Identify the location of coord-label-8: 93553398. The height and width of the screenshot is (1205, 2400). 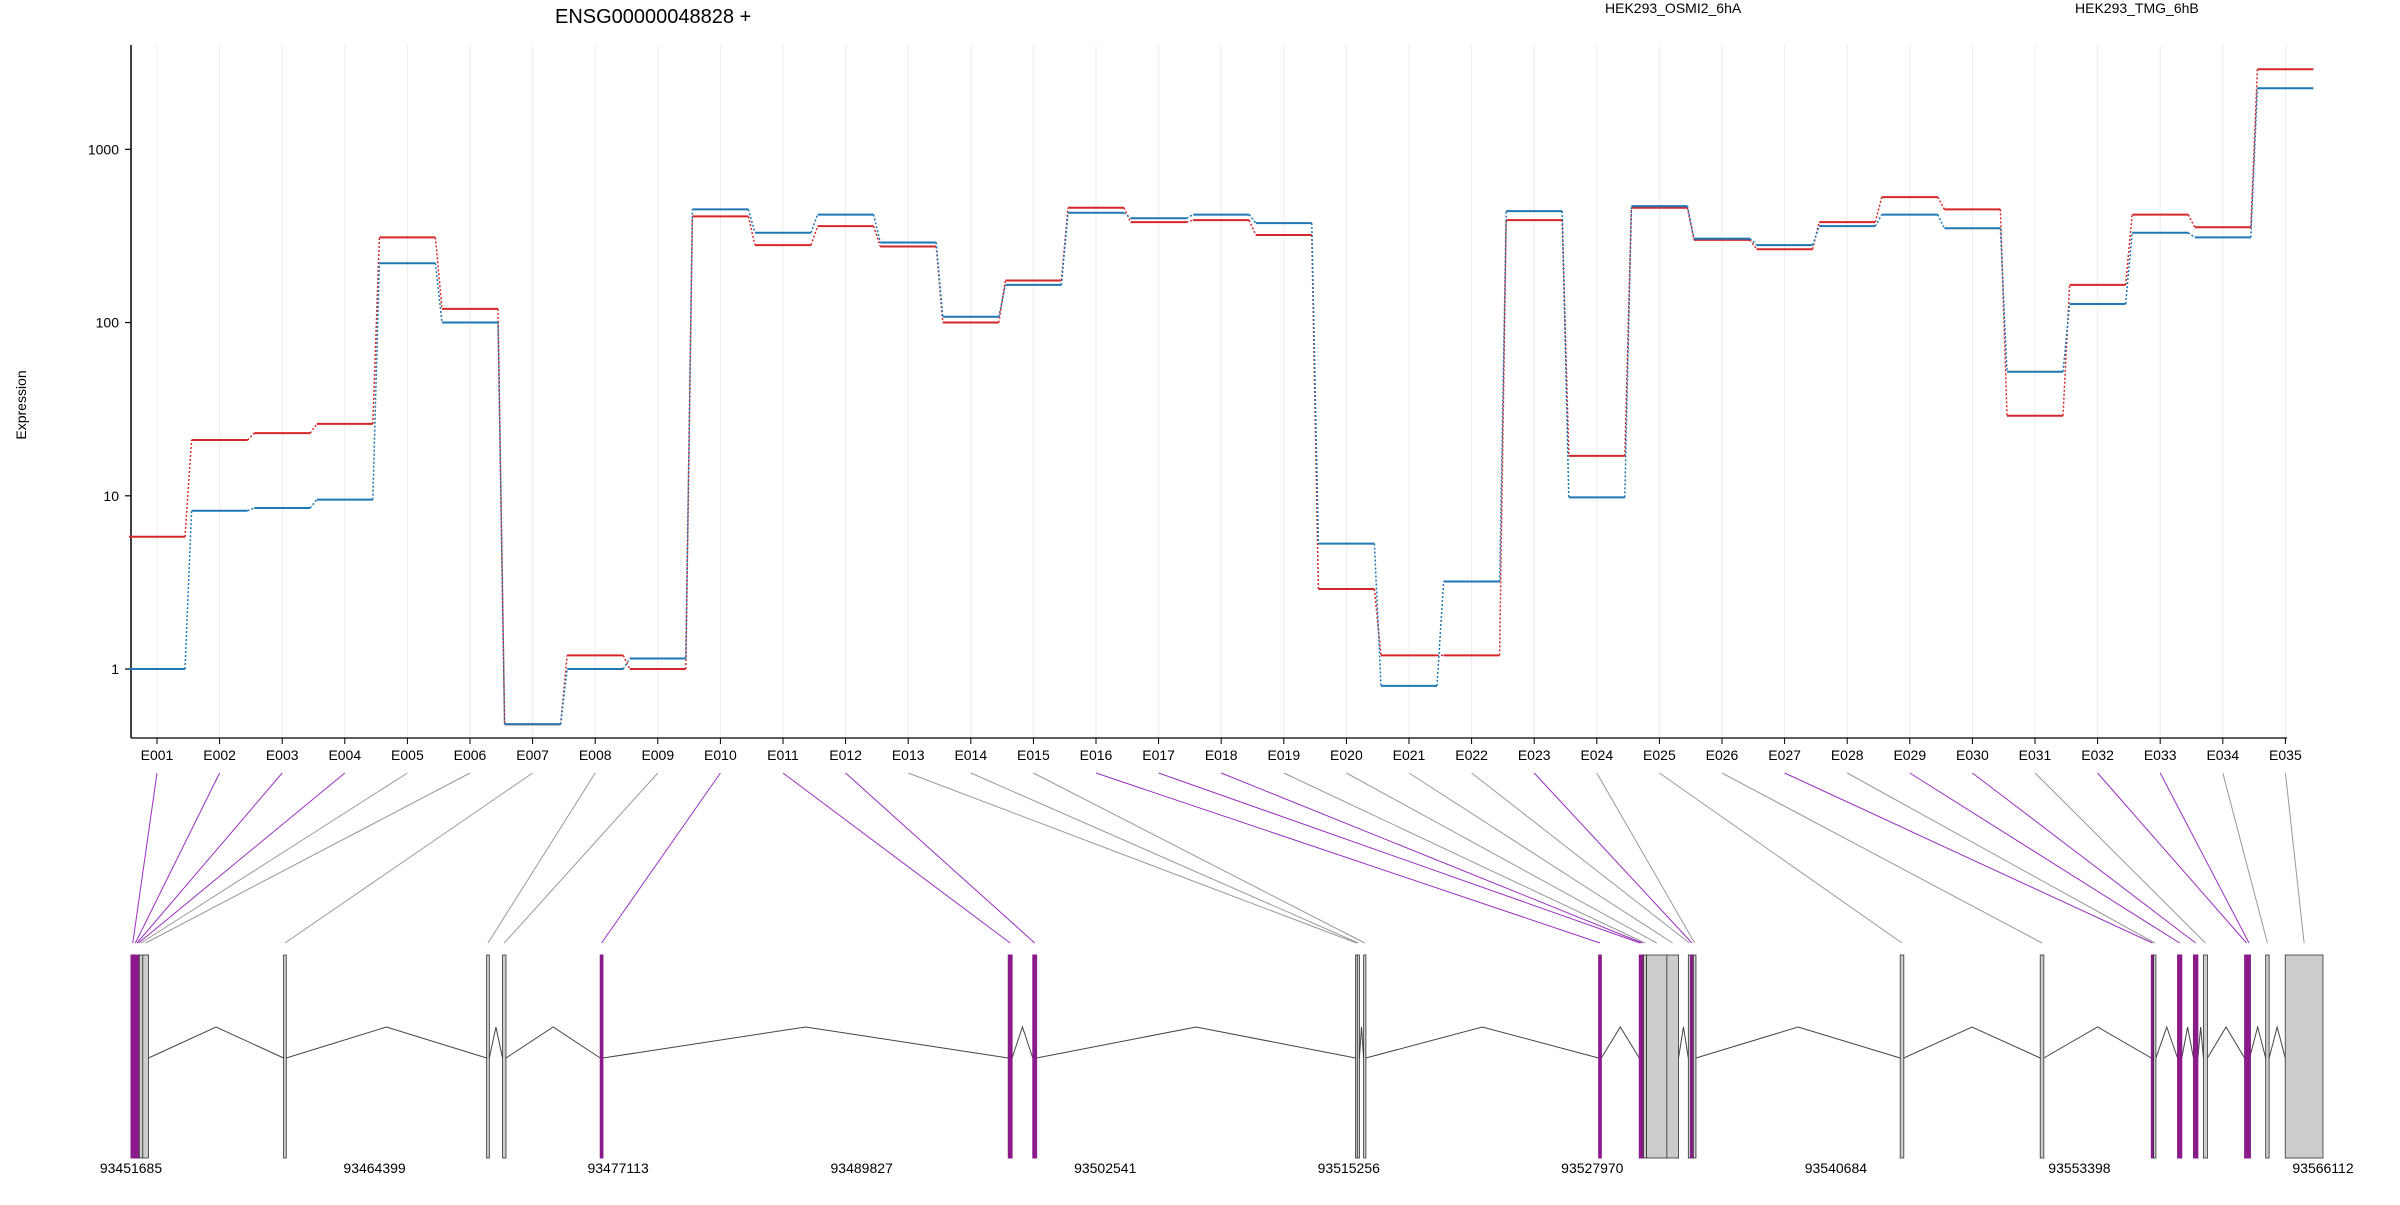
(2079, 1168).